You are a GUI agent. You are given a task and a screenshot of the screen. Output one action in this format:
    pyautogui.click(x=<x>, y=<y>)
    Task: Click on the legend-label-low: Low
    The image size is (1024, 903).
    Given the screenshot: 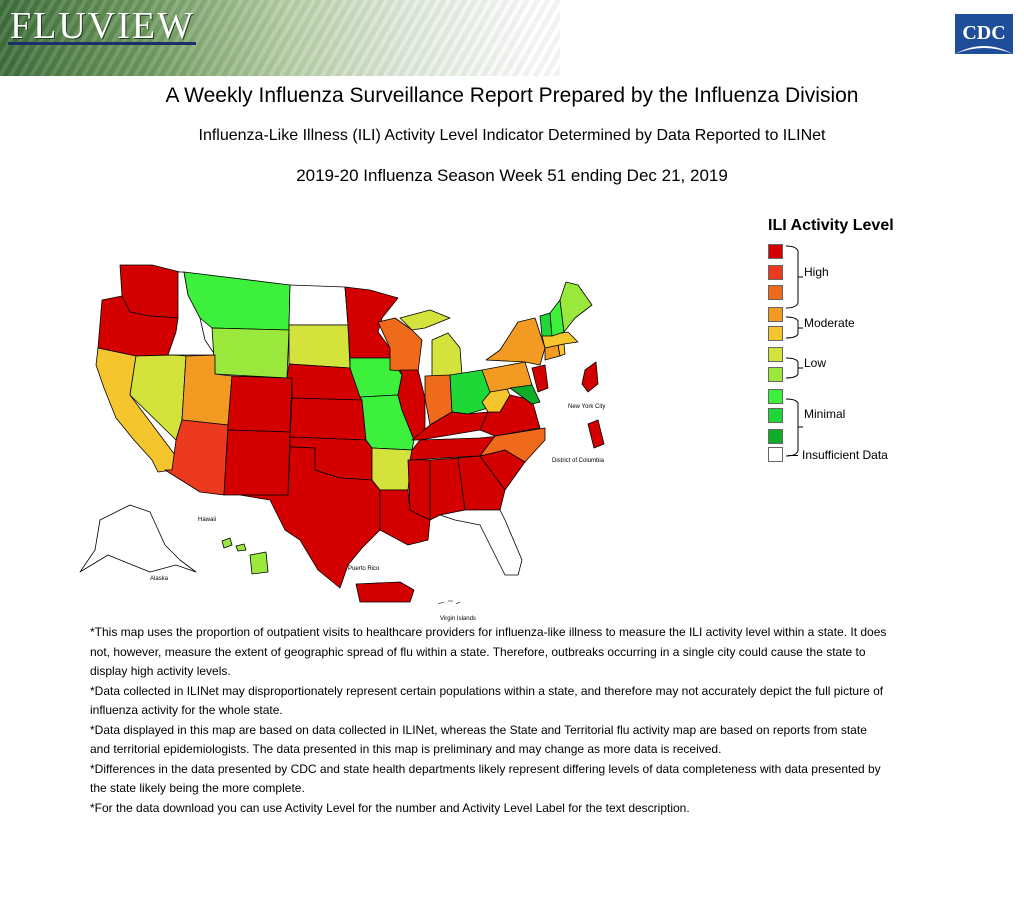 What is the action you would take?
    pyautogui.click(x=815, y=363)
    